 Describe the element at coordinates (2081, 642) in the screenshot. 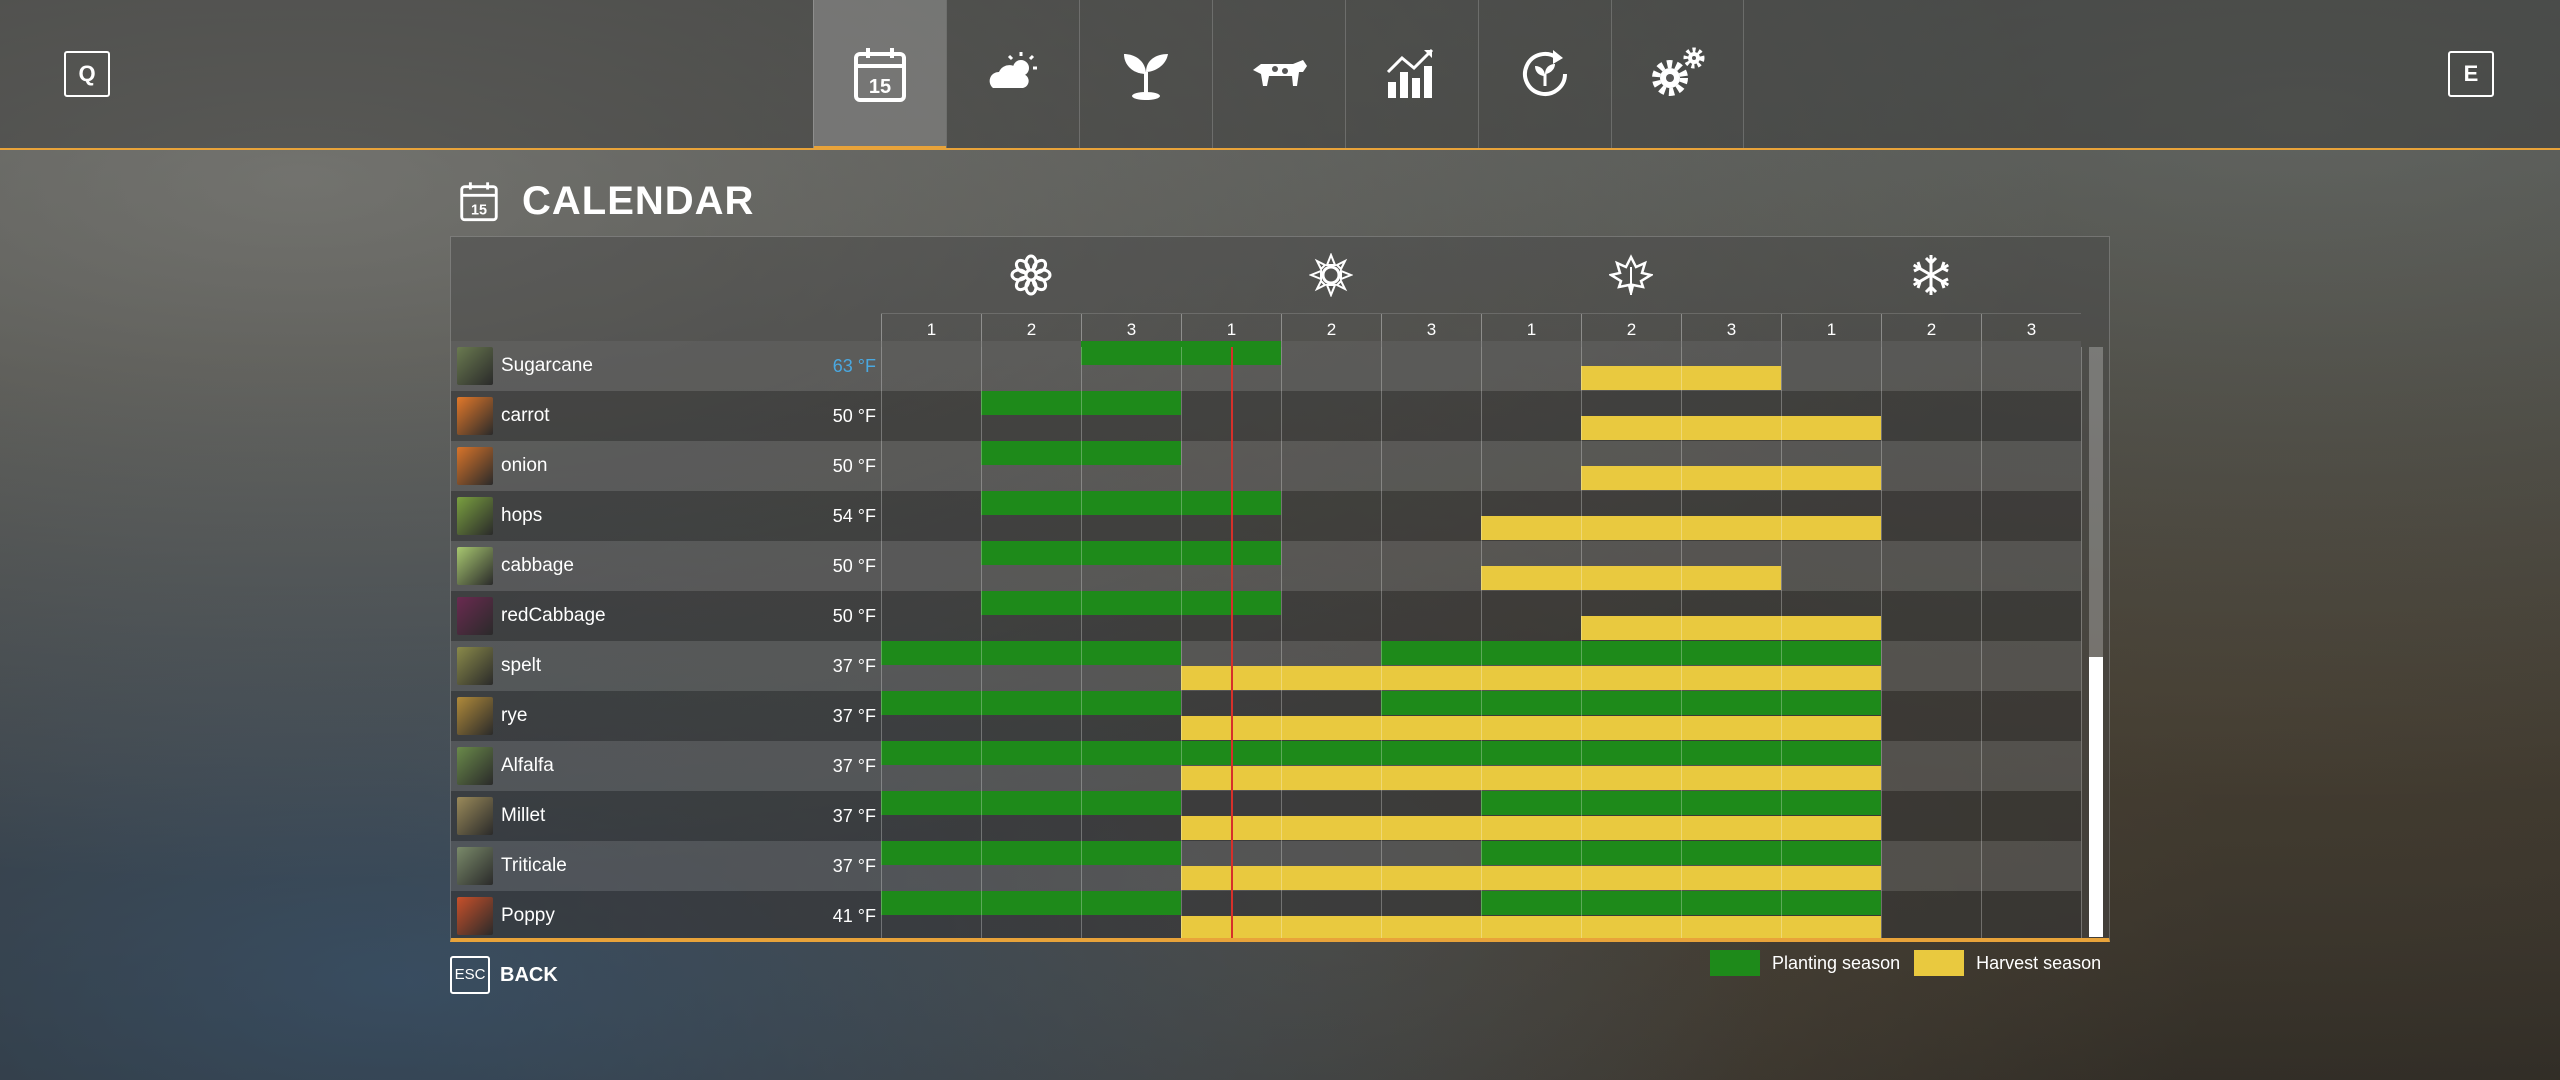

I see `period-gridline` at that location.